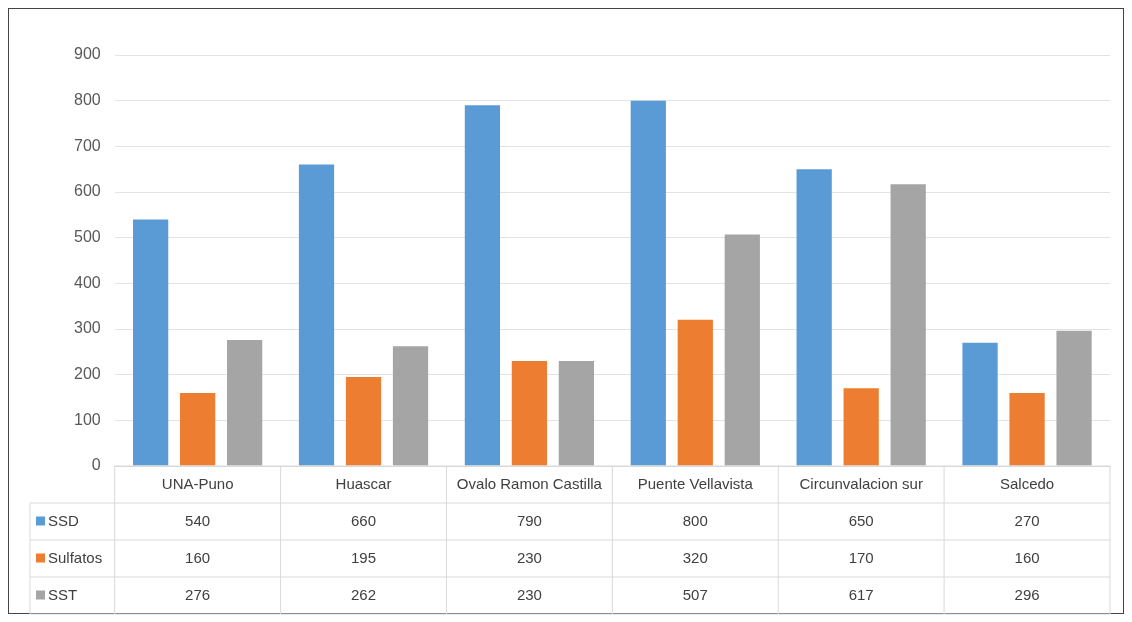  What do you see at coordinates (364, 557) in the screenshot?
I see `data-label: 195` at bounding box center [364, 557].